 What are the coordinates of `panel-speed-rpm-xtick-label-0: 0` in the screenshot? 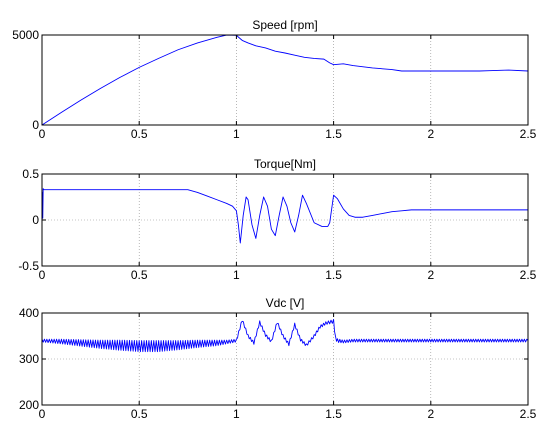 It's located at (42, 134).